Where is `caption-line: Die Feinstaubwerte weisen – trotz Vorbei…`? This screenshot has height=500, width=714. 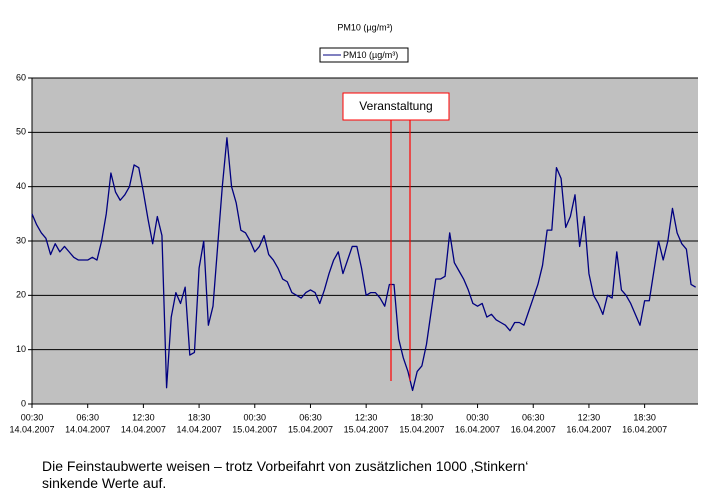 caption-line: Die Feinstaubwerte weisen – trotz Vorbei… is located at coordinates (285, 466).